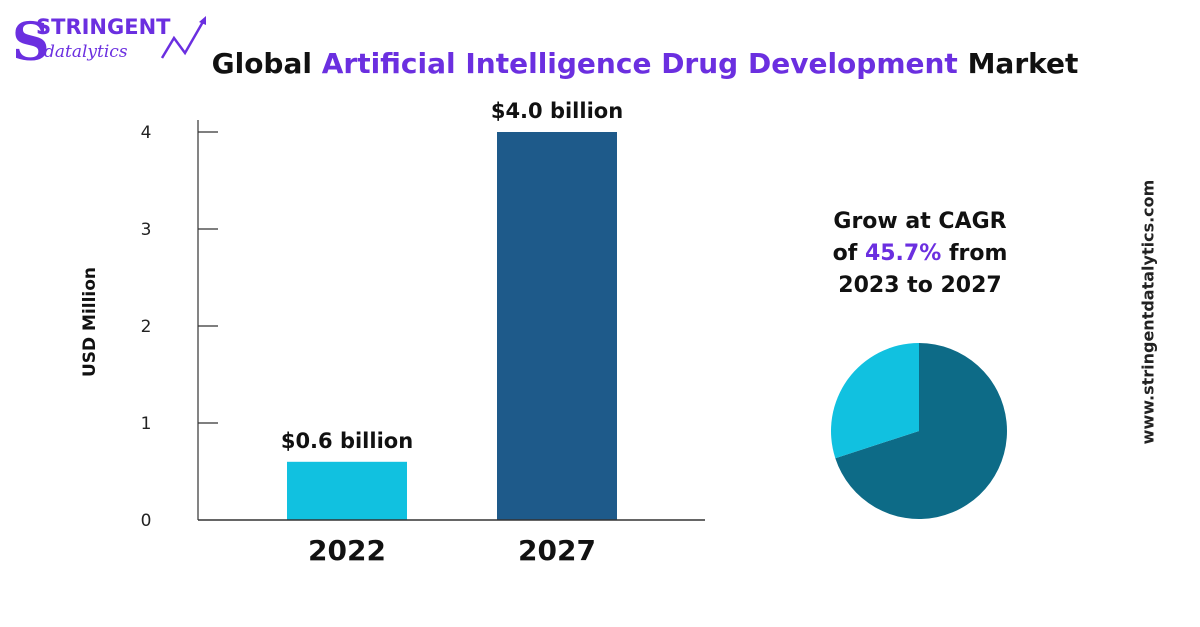 This screenshot has height=627, width=1200. I want to click on bar-2022, so click(347, 490).